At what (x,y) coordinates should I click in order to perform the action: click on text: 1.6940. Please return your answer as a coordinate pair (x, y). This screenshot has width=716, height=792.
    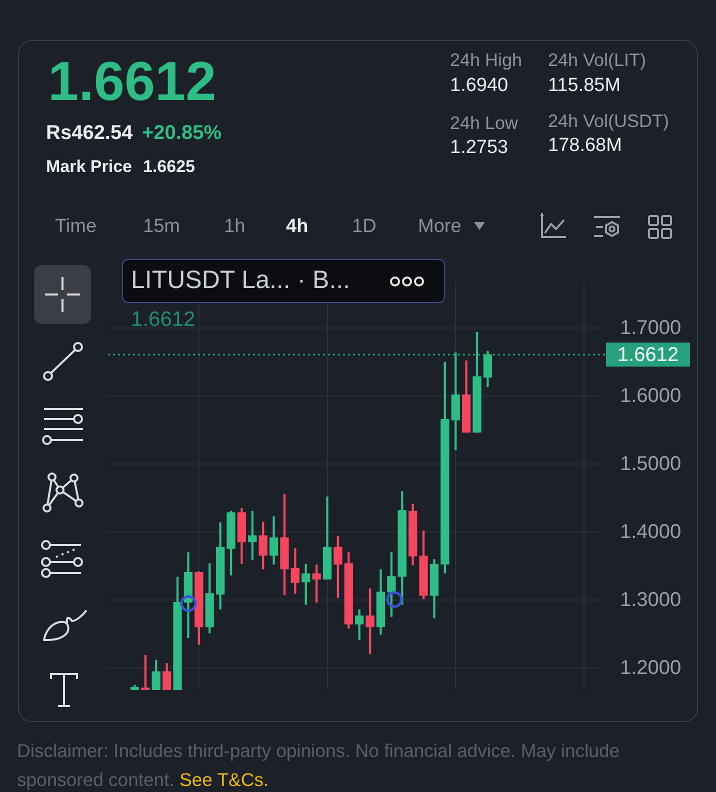
    Looking at the image, I should click on (479, 85).